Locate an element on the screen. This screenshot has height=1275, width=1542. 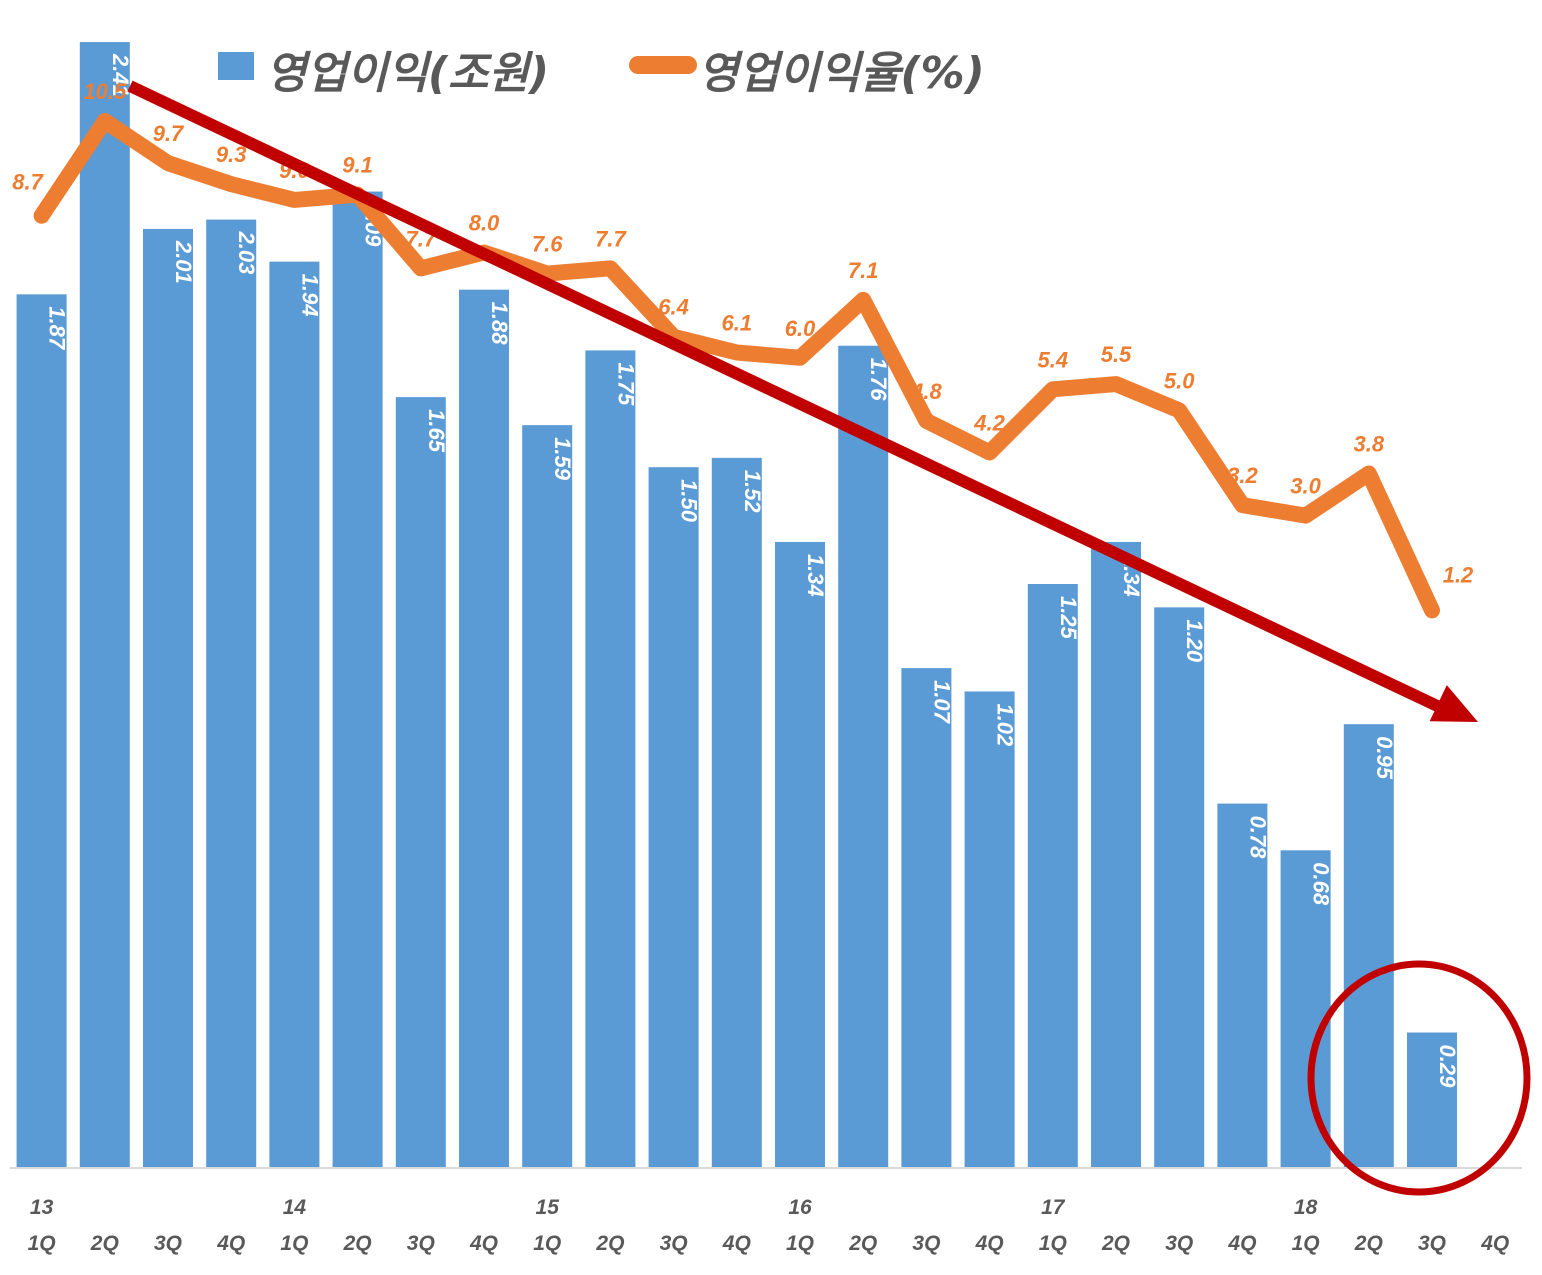
line-label-13: 7.1 is located at coordinates (863, 270).